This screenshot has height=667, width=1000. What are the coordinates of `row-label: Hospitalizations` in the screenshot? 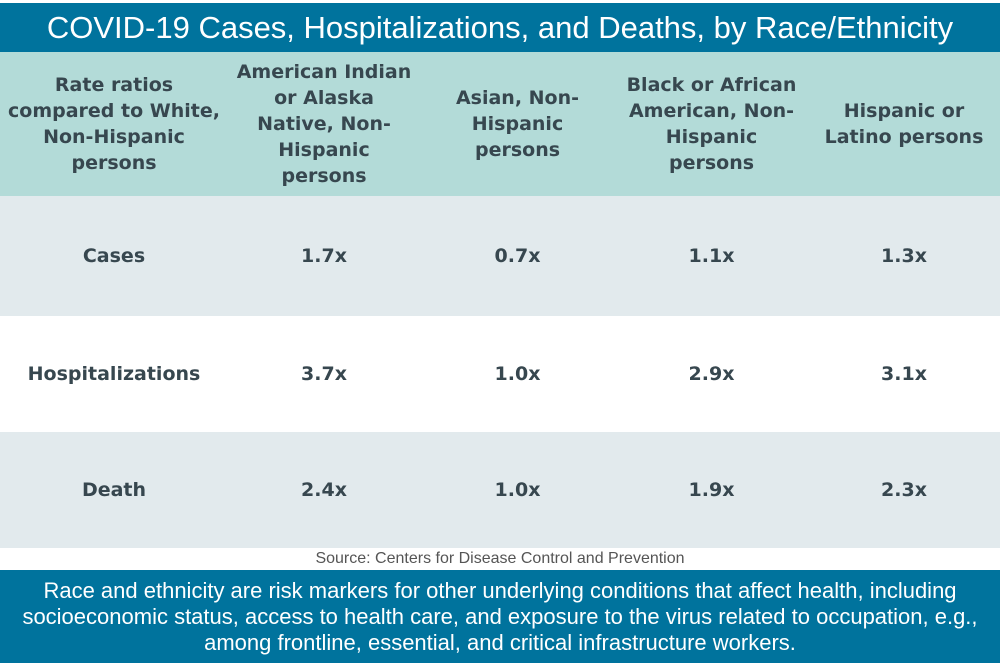 It's located at (114, 374).